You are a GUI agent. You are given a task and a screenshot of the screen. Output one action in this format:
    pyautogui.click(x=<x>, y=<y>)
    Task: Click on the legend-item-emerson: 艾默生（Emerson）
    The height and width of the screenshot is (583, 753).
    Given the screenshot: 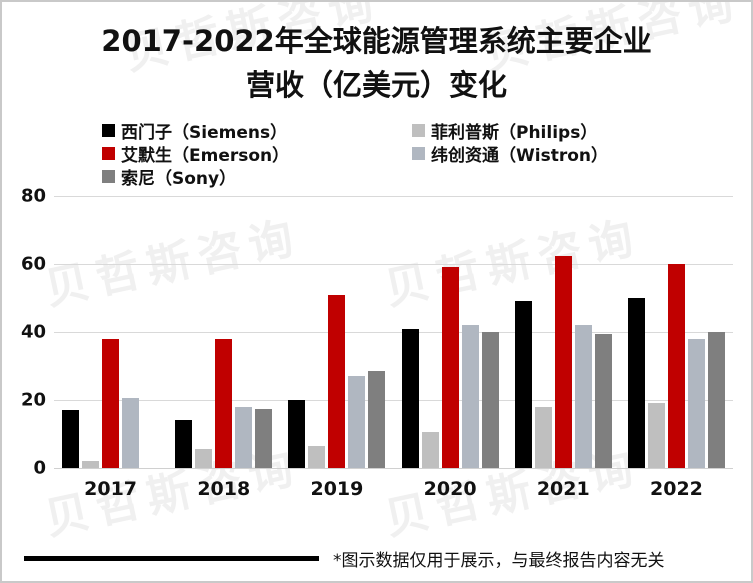 What is the action you would take?
    pyautogui.click(x=257, y=153)
    